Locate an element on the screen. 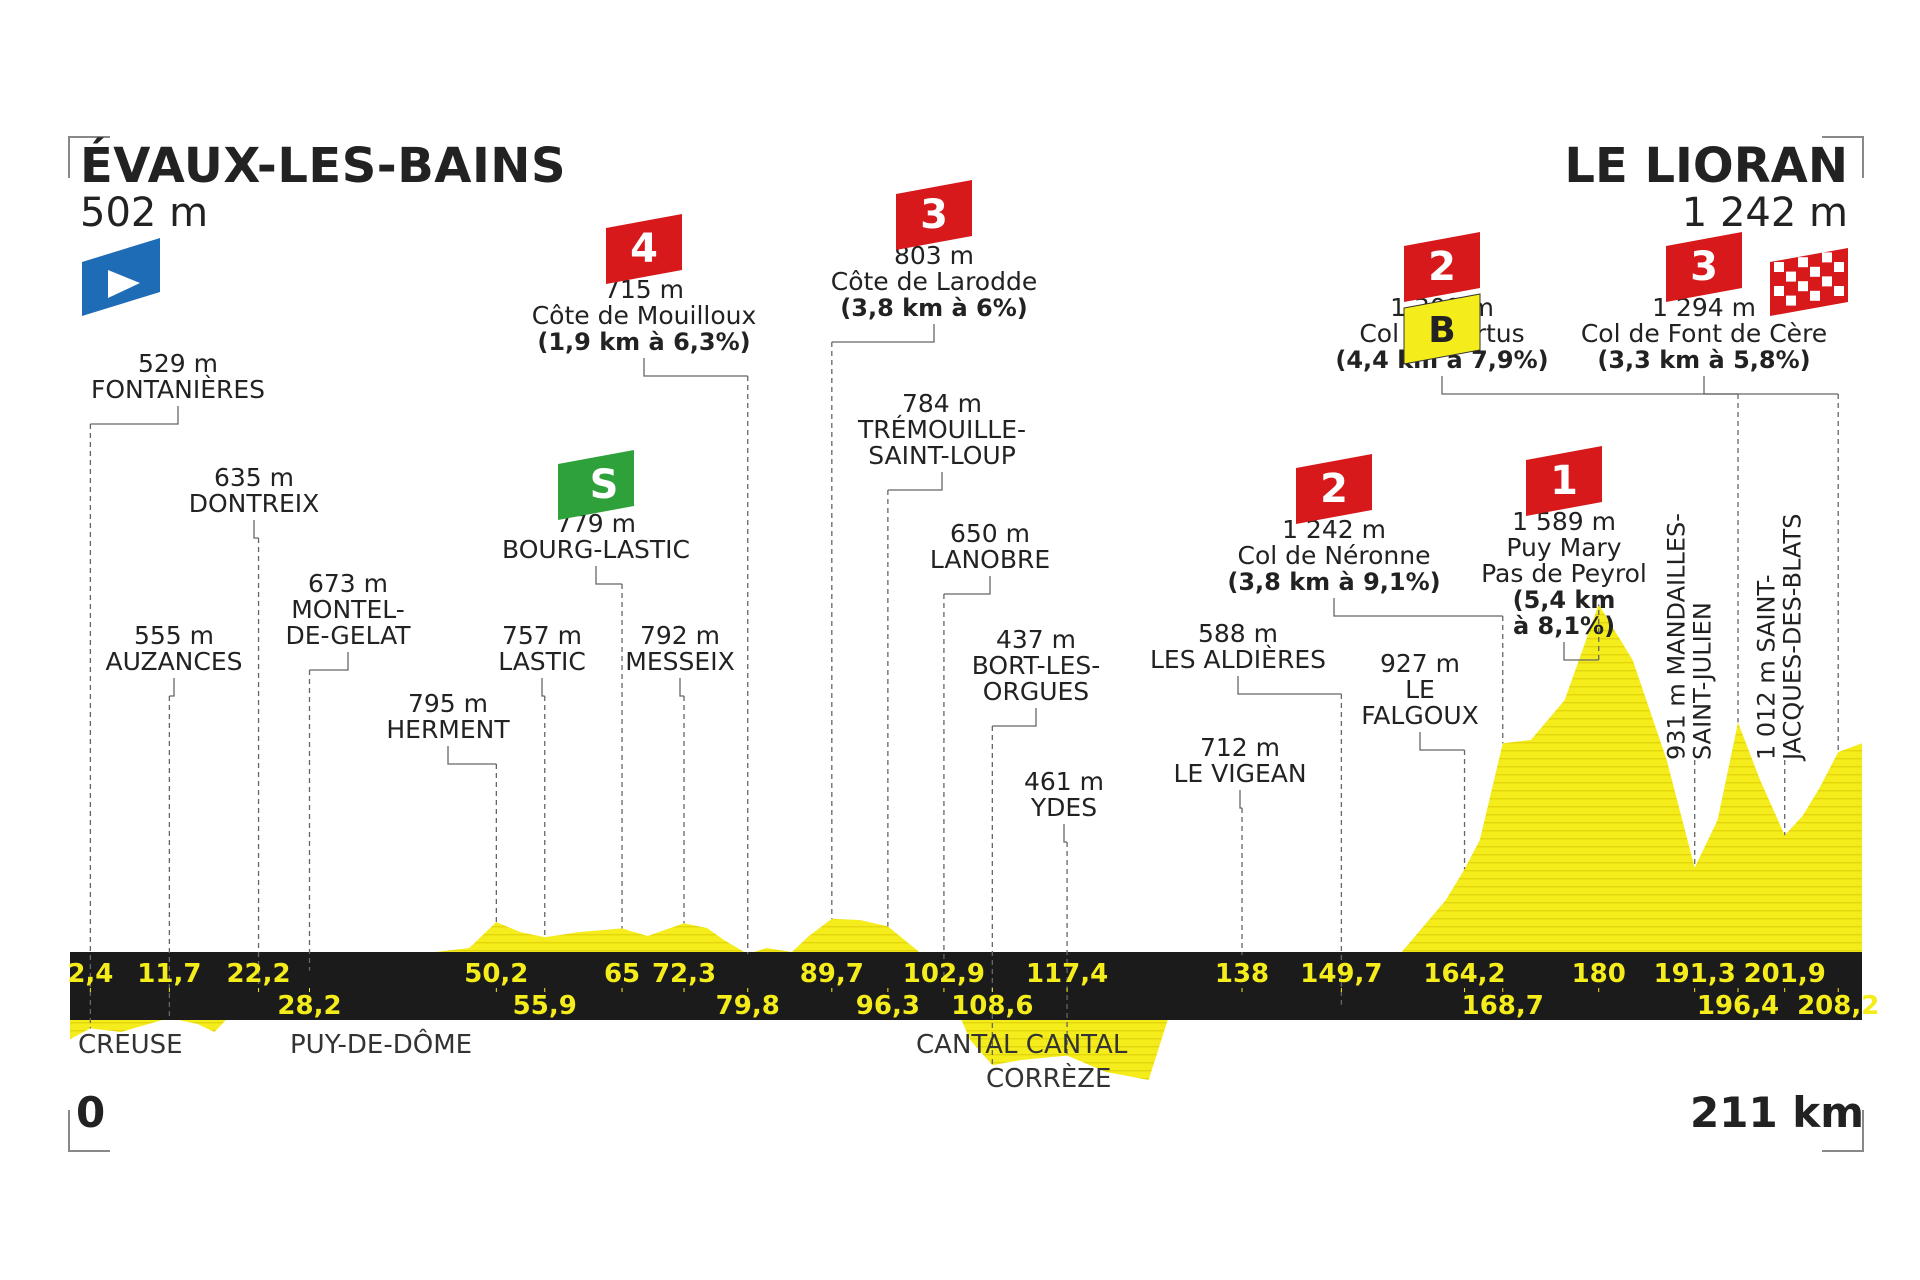 This screenshot has width=1920, height=1280. place-6-name-0: BOURG-LASTIC is located at coordinates (596, 549).